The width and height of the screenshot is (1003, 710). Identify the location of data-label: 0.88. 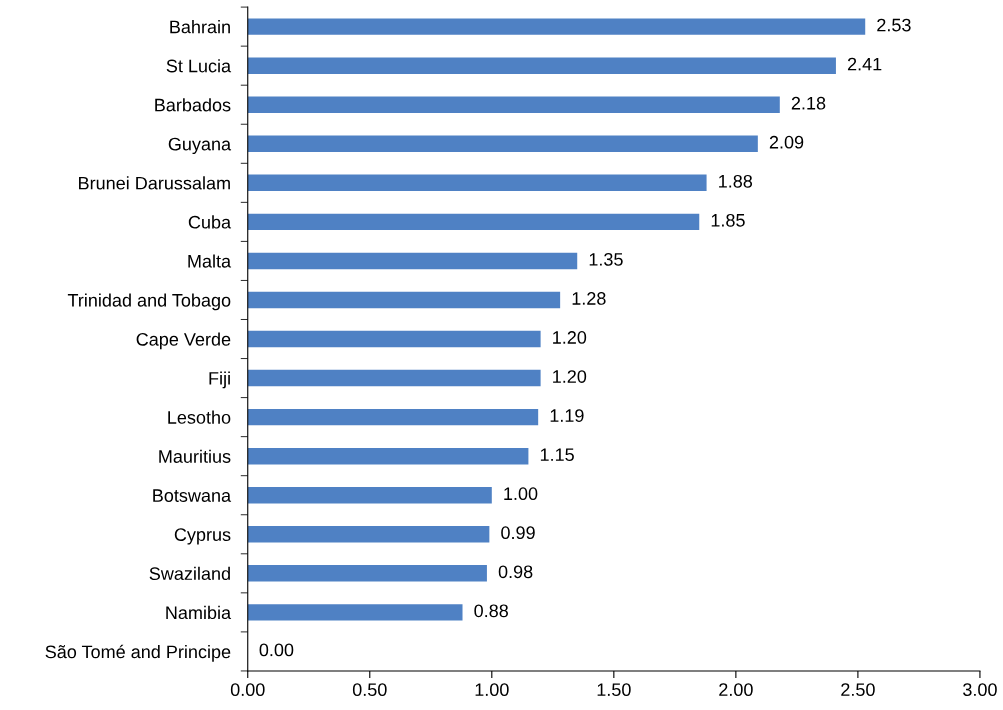
(491, 611).